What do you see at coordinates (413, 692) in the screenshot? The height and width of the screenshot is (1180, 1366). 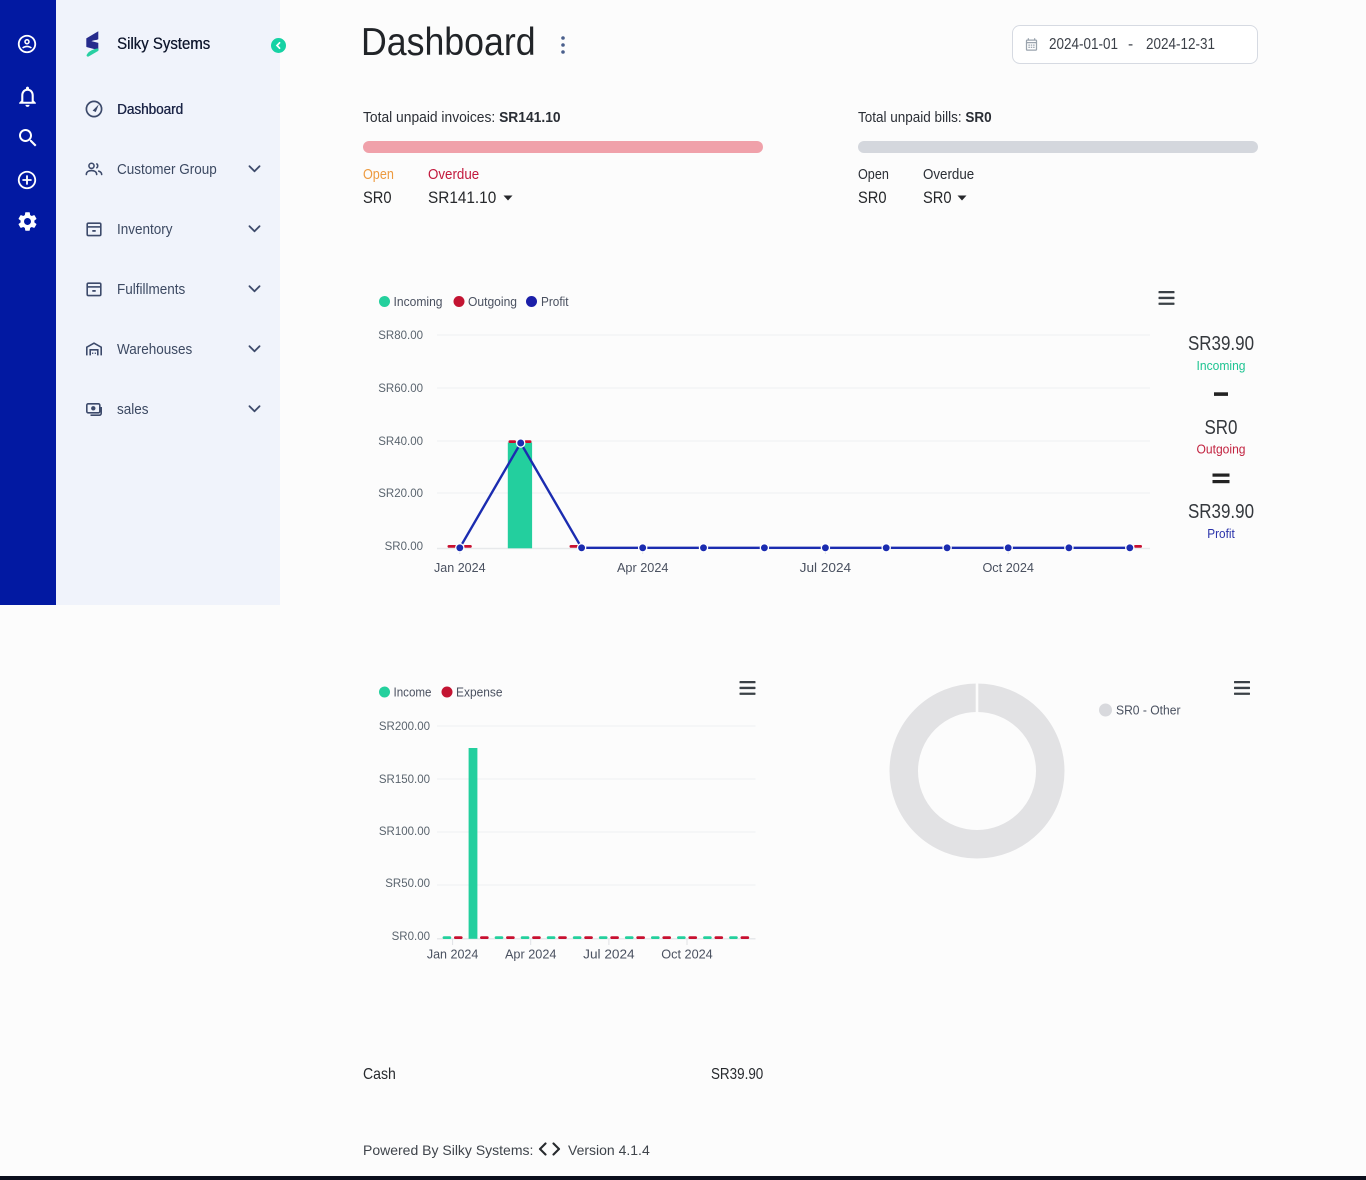 I see `svg-text: Income` at bounding box center [413, 692].